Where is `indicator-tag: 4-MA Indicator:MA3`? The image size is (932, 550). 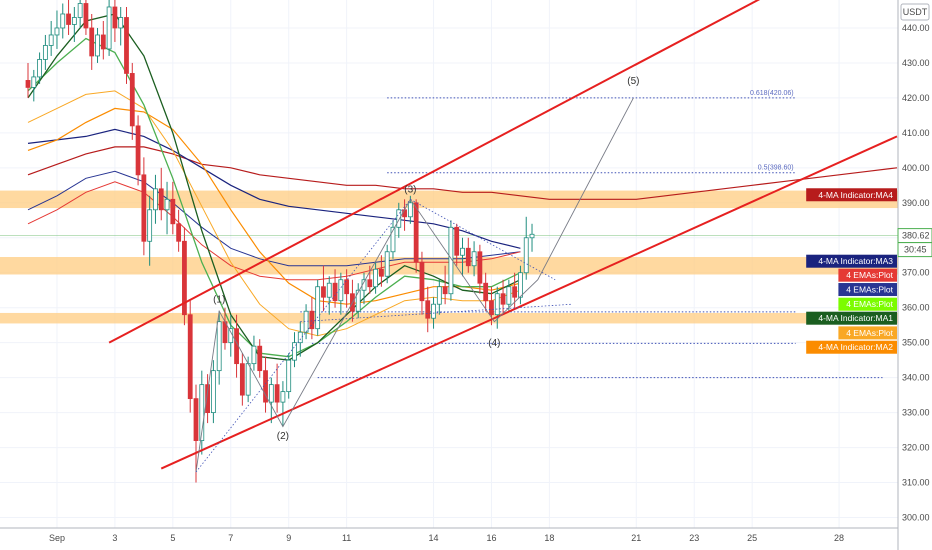
indicator-tag: 4-MA Indicator:MA3 is located at coordinates (851, 261).